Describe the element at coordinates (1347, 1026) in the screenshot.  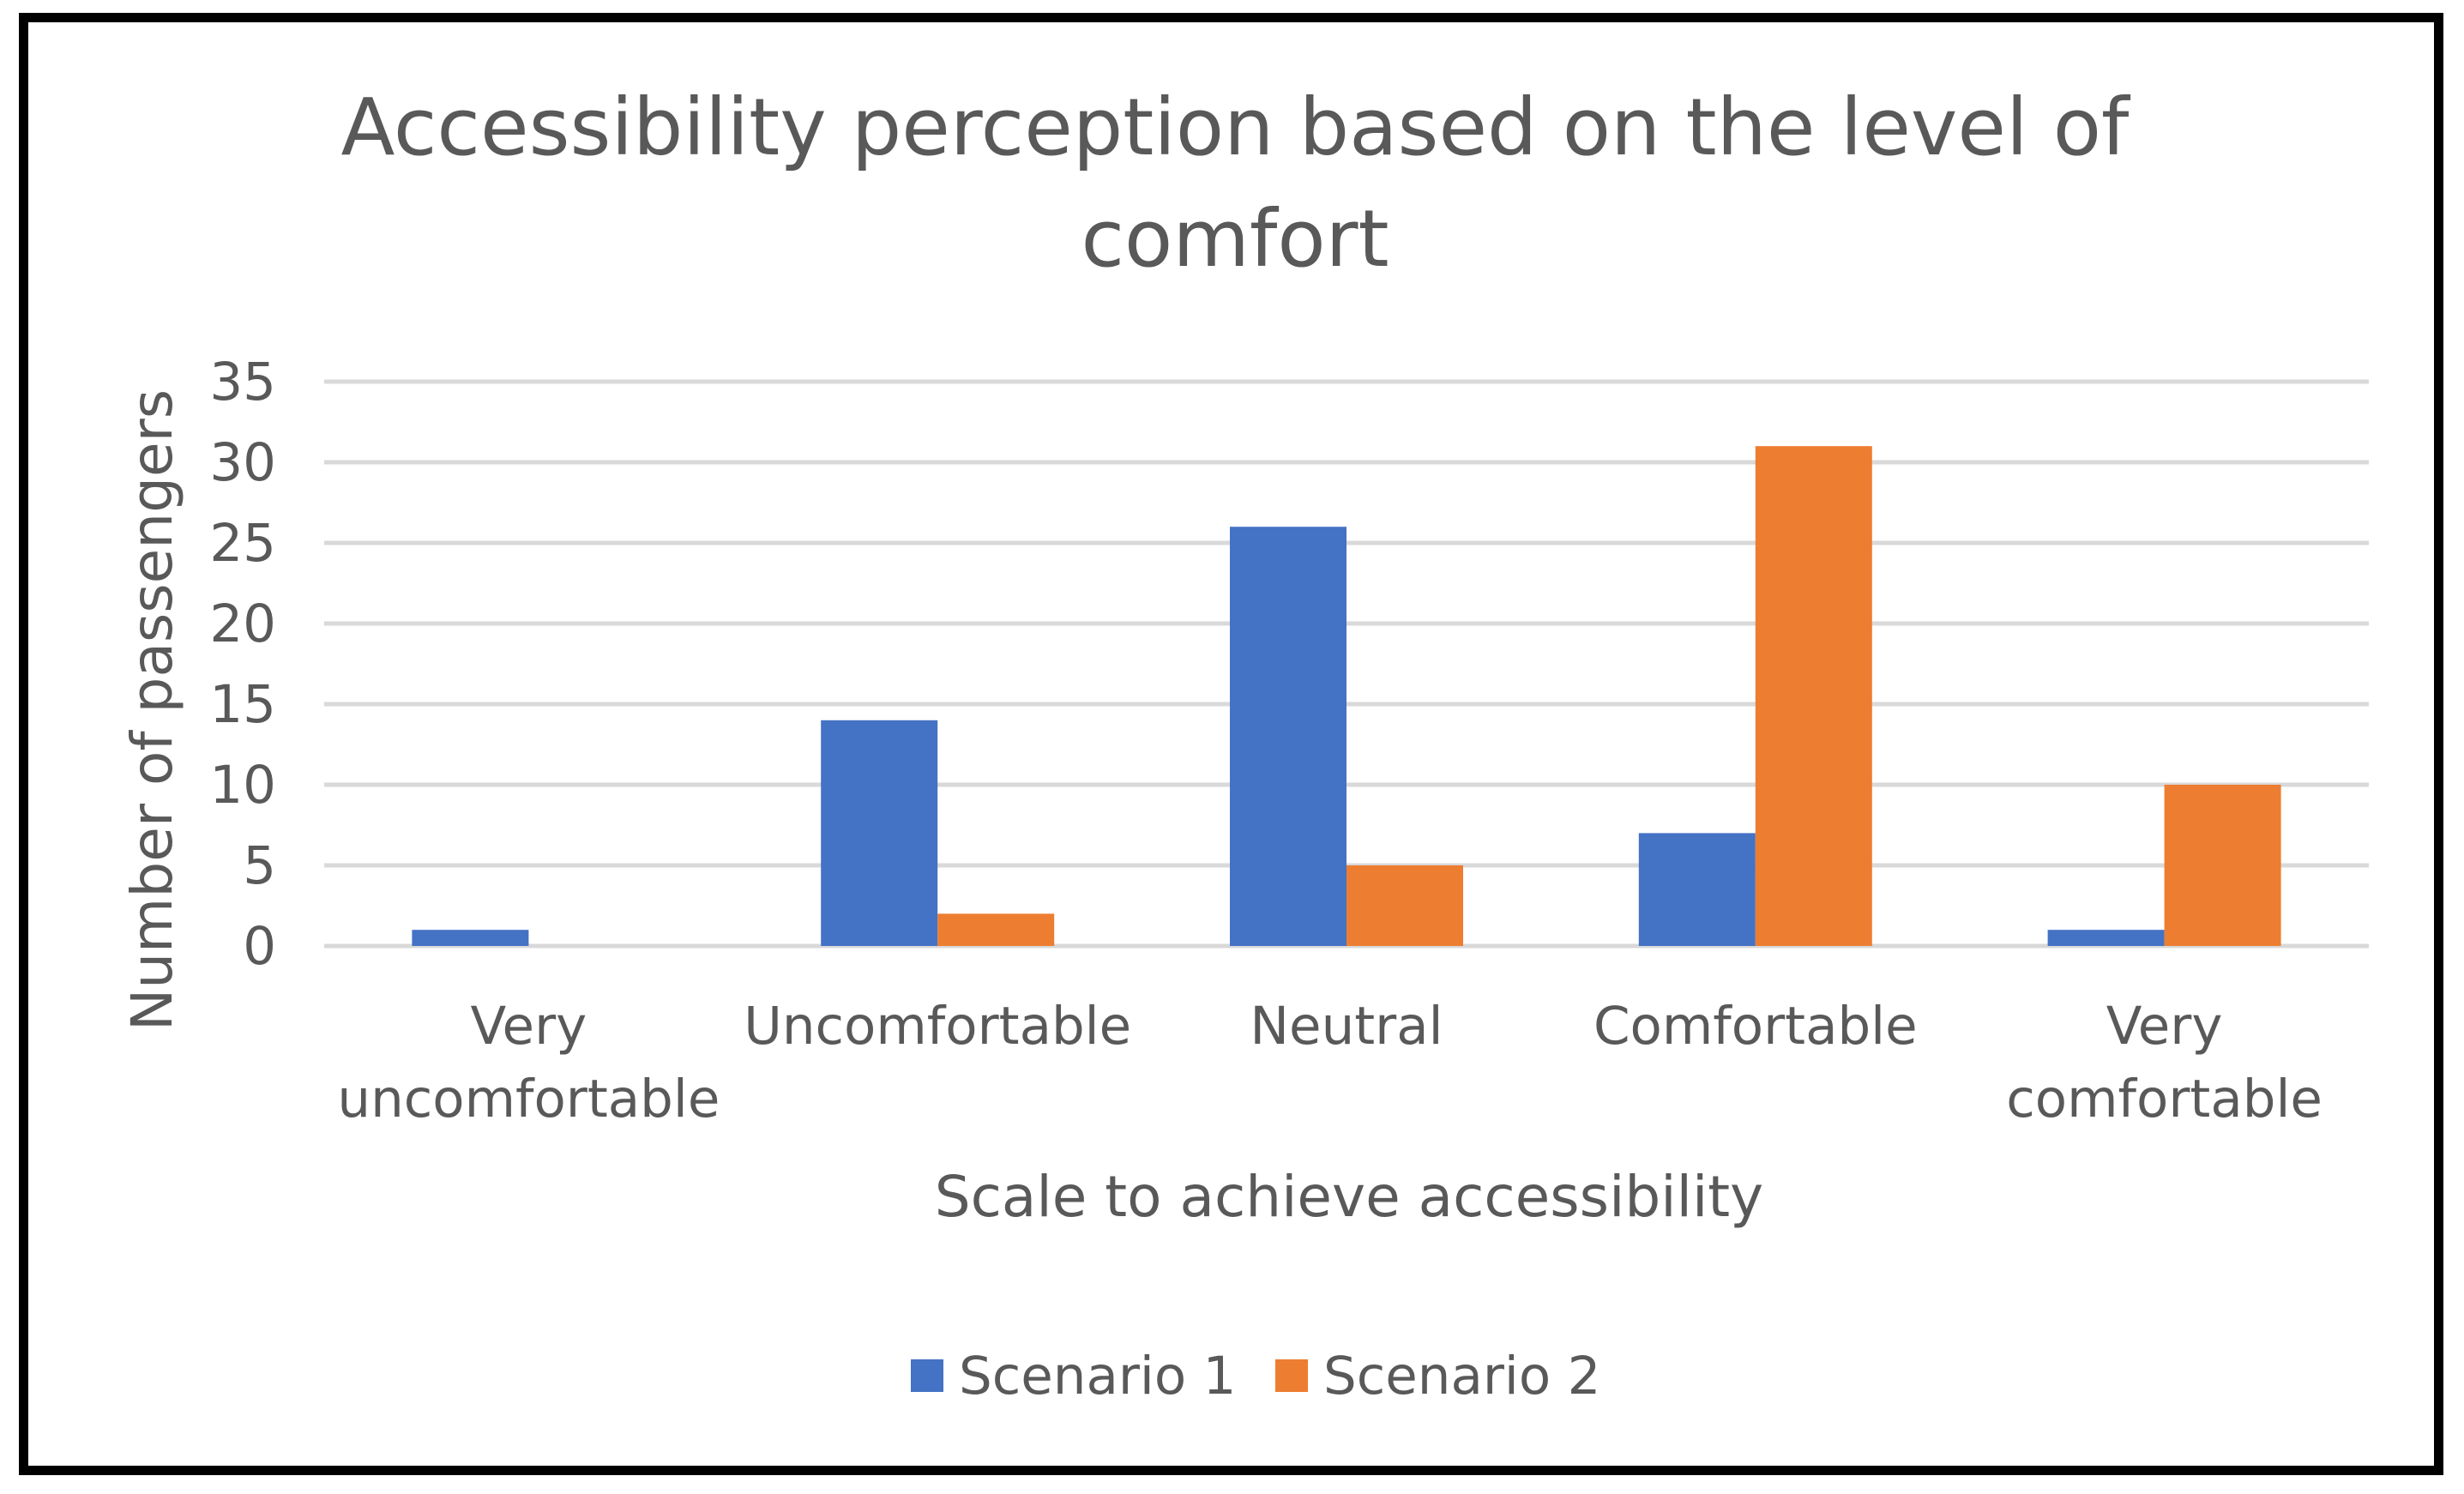
I see `x-category-label: Neutral` at that location.